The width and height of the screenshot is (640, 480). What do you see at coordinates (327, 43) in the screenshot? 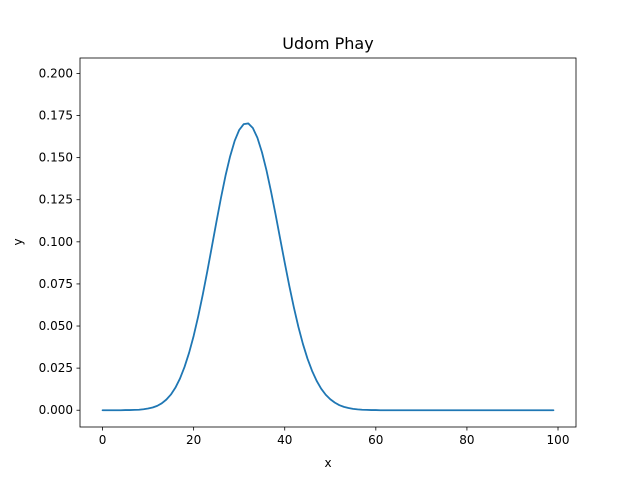
I see `chart-title: Udom Phay` at bounding box center [327, 43].